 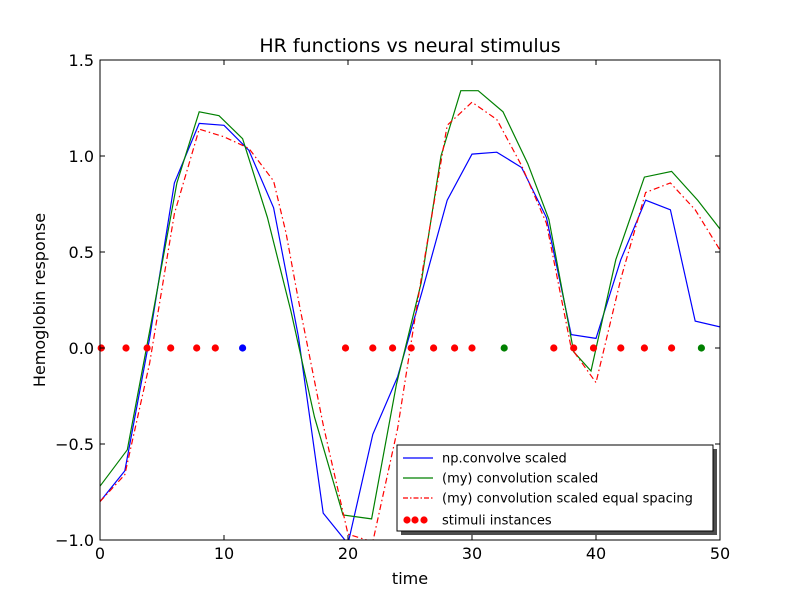 I want to click on x-tick-label: 40, so click(x=596, y=553).